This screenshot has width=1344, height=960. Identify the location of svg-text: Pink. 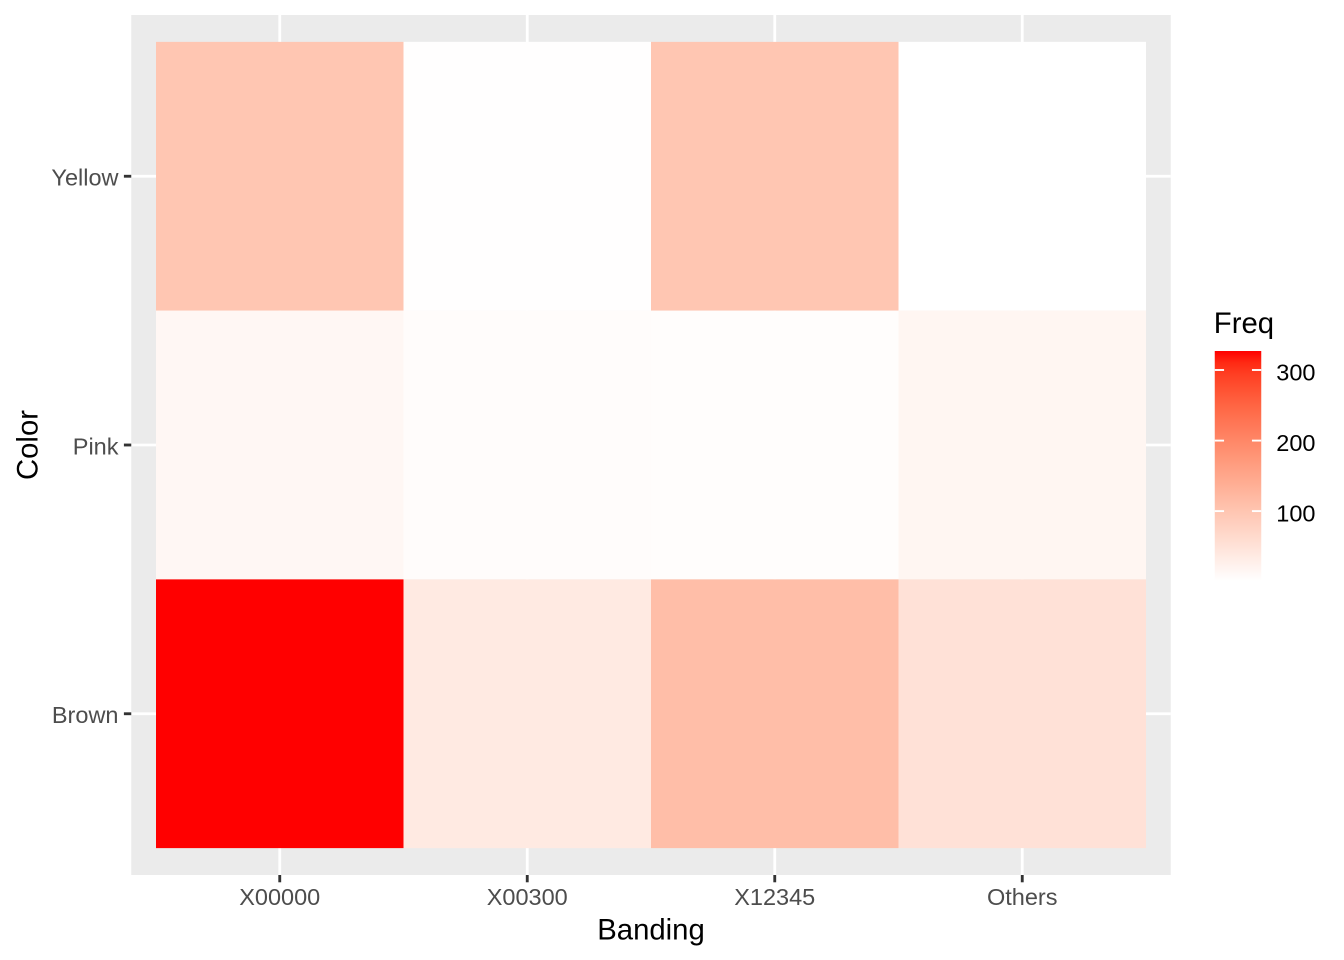
(96, 446).